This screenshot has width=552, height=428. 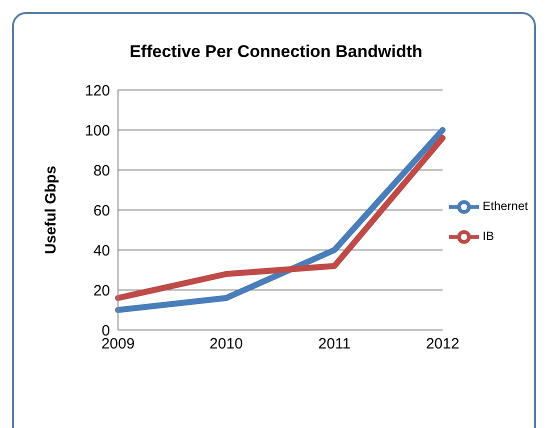 What do you see at coordinates (488, 236) in the screenshot?
I see `legend-label: IB` at bounding box center [488, 236].